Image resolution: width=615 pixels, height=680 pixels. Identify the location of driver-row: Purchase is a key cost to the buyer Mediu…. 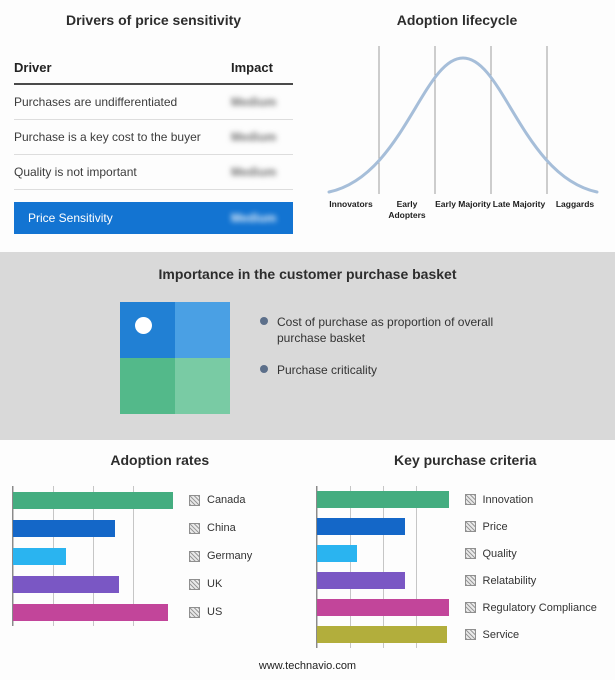
(153, 137).